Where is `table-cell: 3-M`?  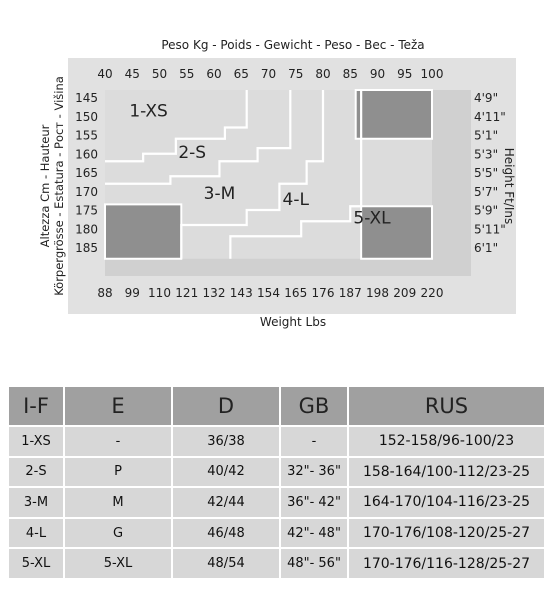 table-cell: 3-M is located at coordinates (36, 502).